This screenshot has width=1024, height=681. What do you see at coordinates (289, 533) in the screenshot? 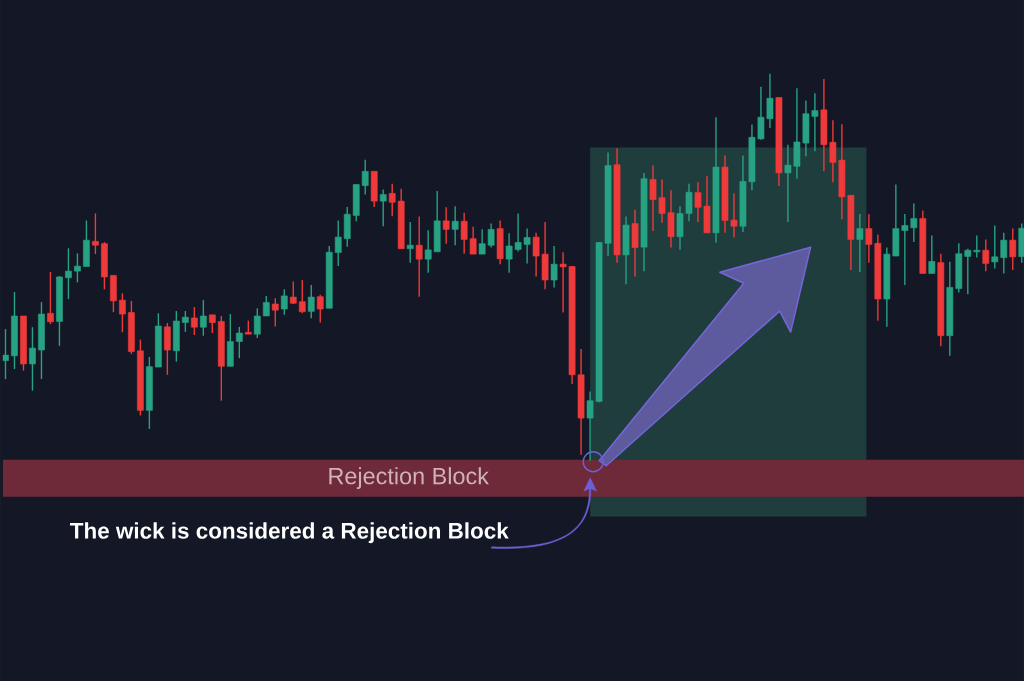
I see `text: The wick is considered a Rejection Block` at bounding box center [289, 533].